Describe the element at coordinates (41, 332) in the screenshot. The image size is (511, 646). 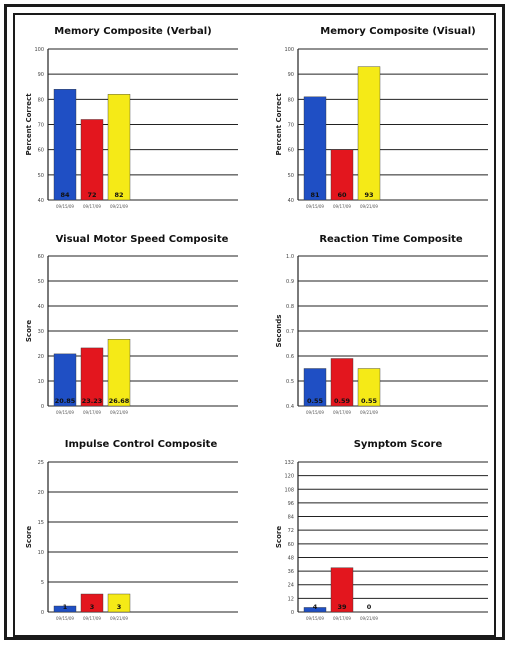
I see `y-tick-label: 30` at that location.